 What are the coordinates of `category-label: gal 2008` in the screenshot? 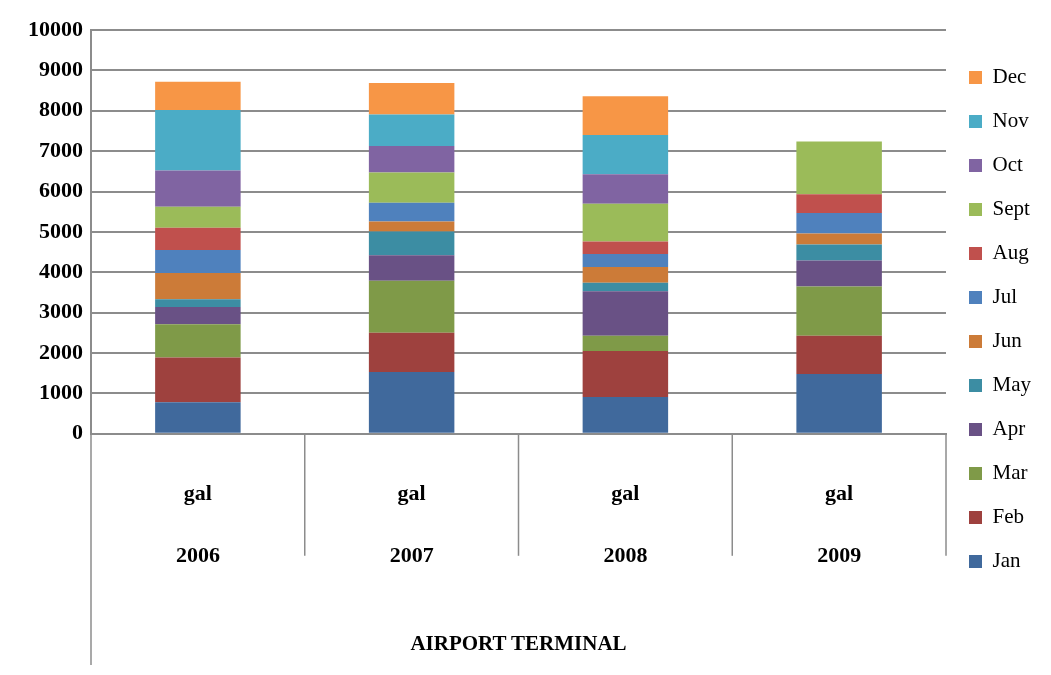 It's located at (625, 523).